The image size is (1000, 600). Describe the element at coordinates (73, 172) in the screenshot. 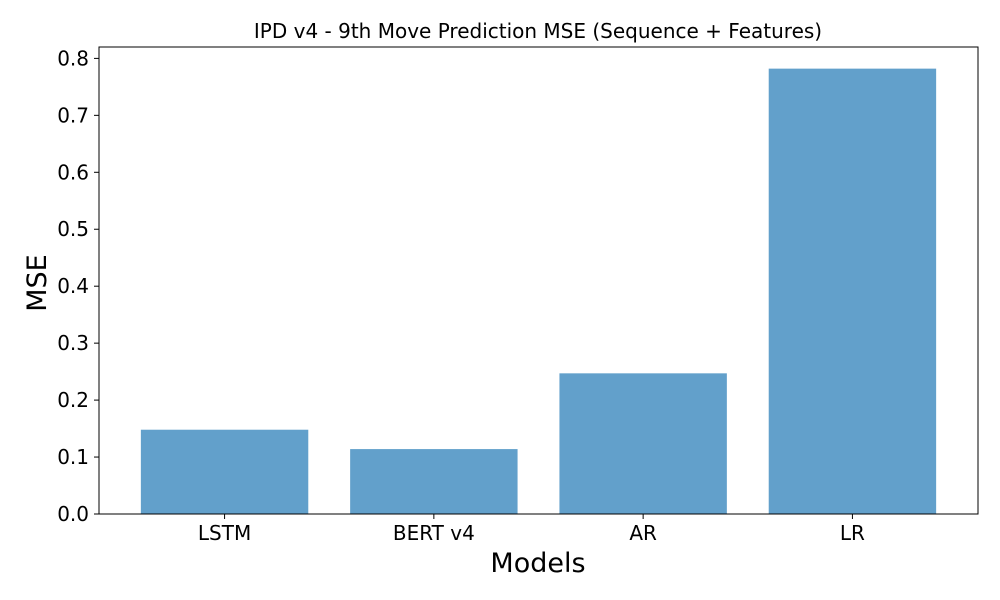

I see `y-tick-label: 0.6` at that location.